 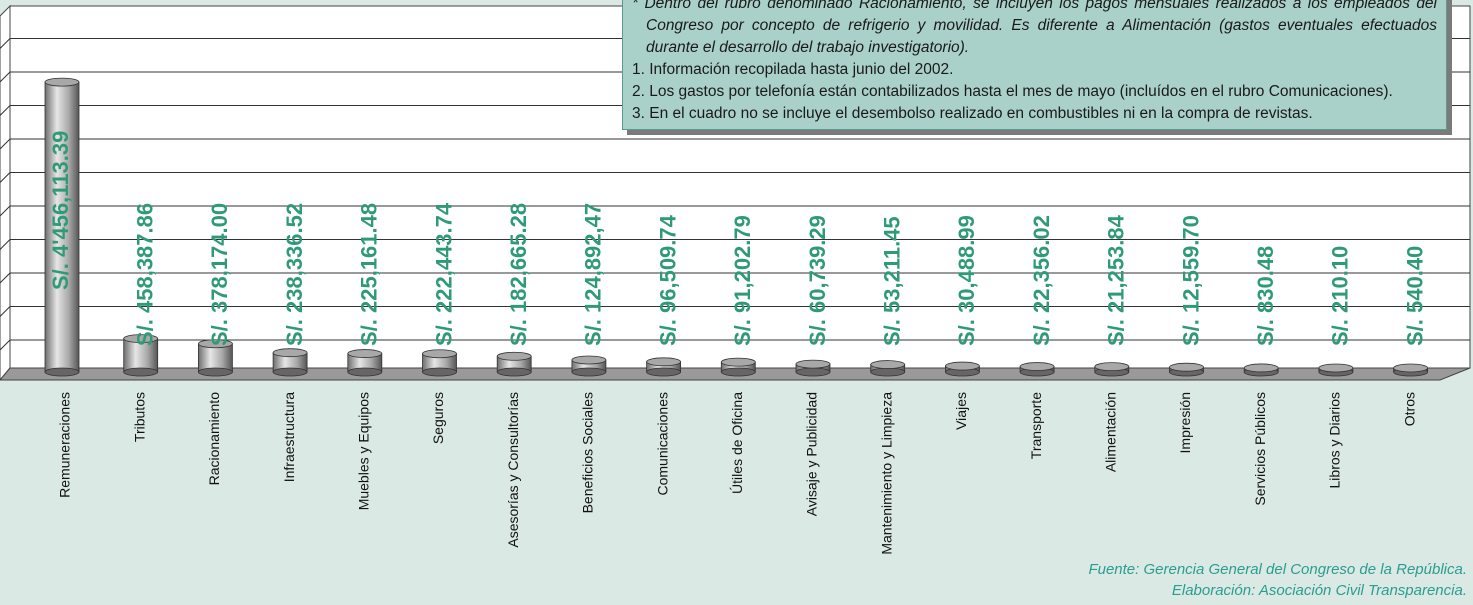 What do you see at coordinates (812, 454) in the screenshot?
I see `x-tick-label: Avisaje y Publicidad` at bounding box center [812, 454].